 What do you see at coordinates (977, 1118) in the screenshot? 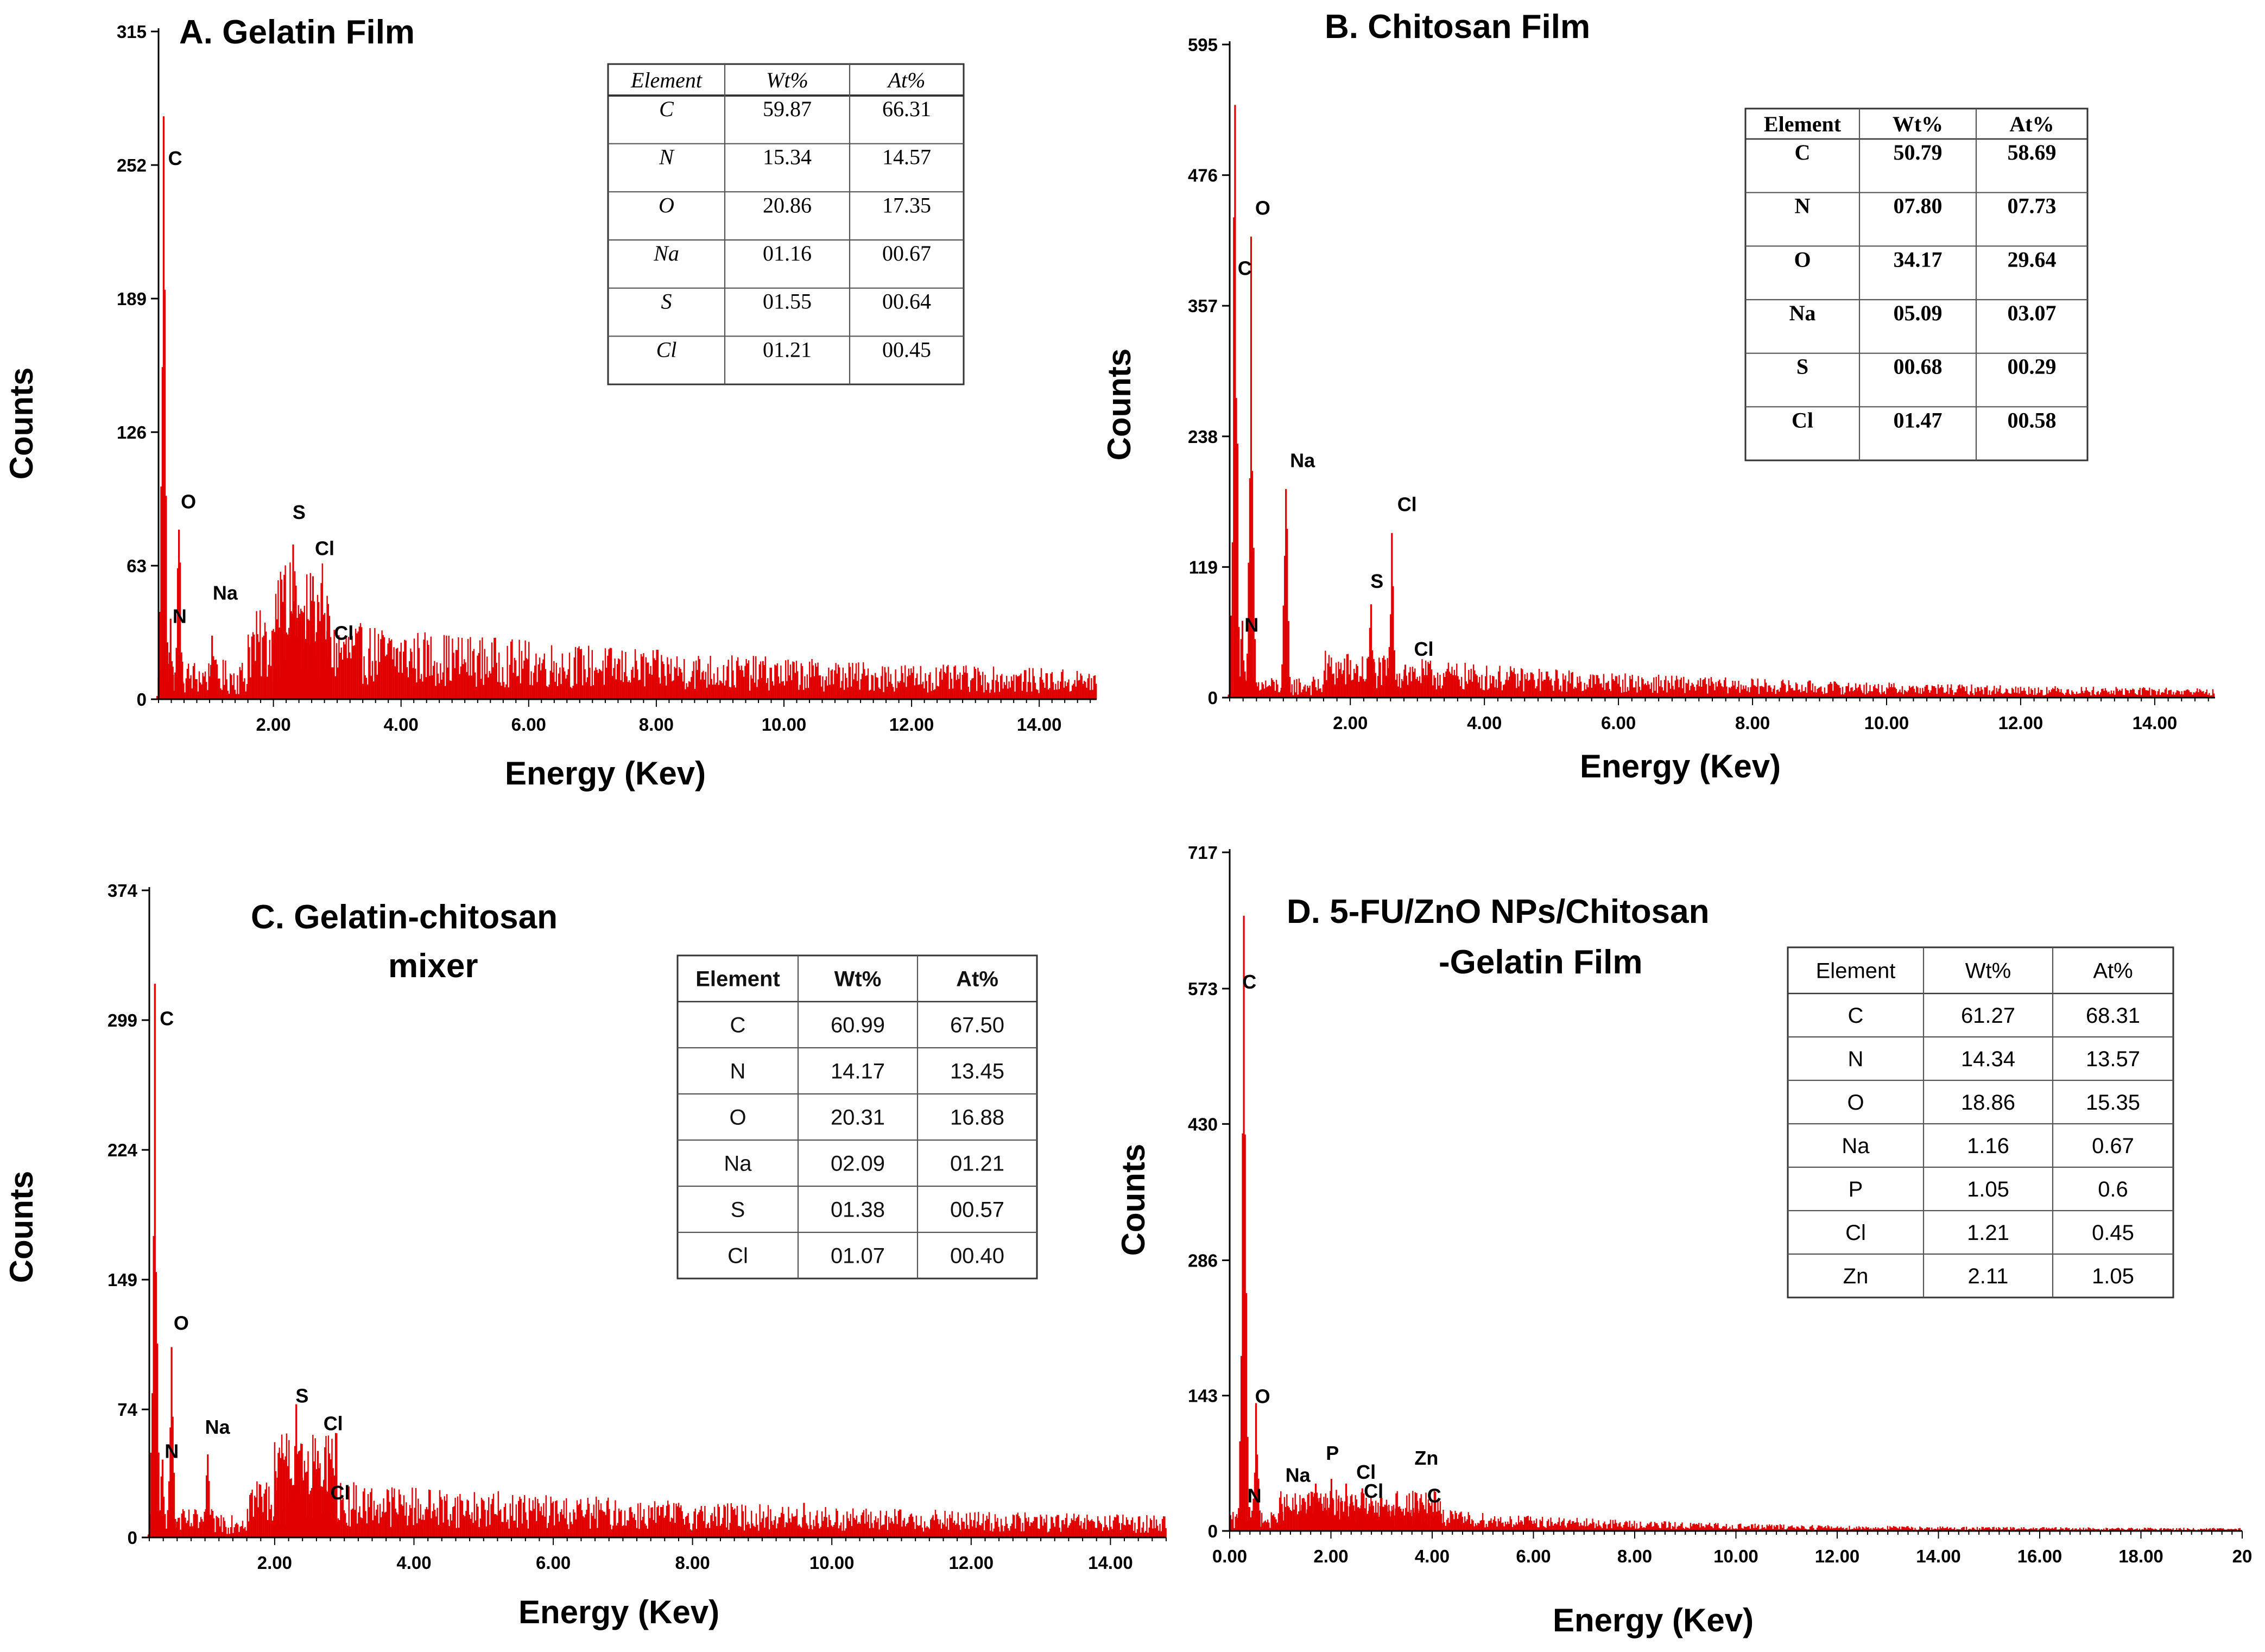
I see `table-cell: 16.88` at bounding box center [977, 1118].